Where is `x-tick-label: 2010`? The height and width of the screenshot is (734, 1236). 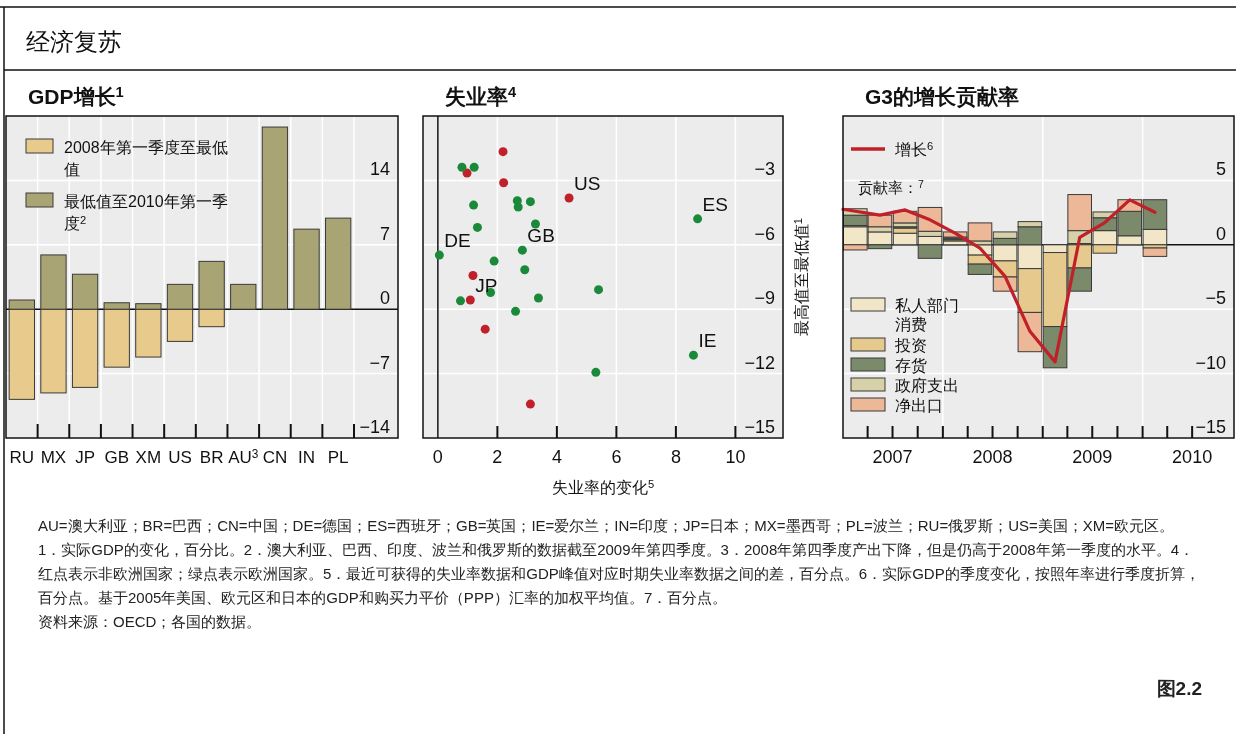 x-tick-label: 2010 is located at coordinates (1192, 457).